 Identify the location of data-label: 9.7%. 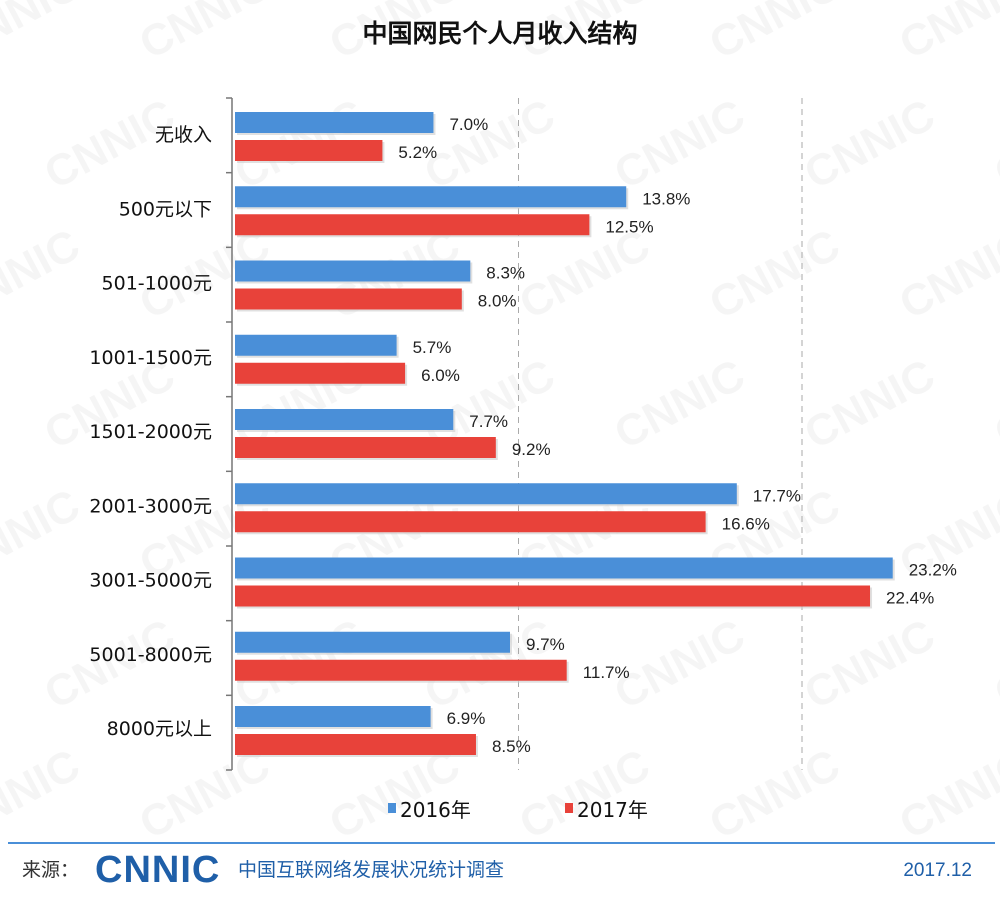
(545, 644).